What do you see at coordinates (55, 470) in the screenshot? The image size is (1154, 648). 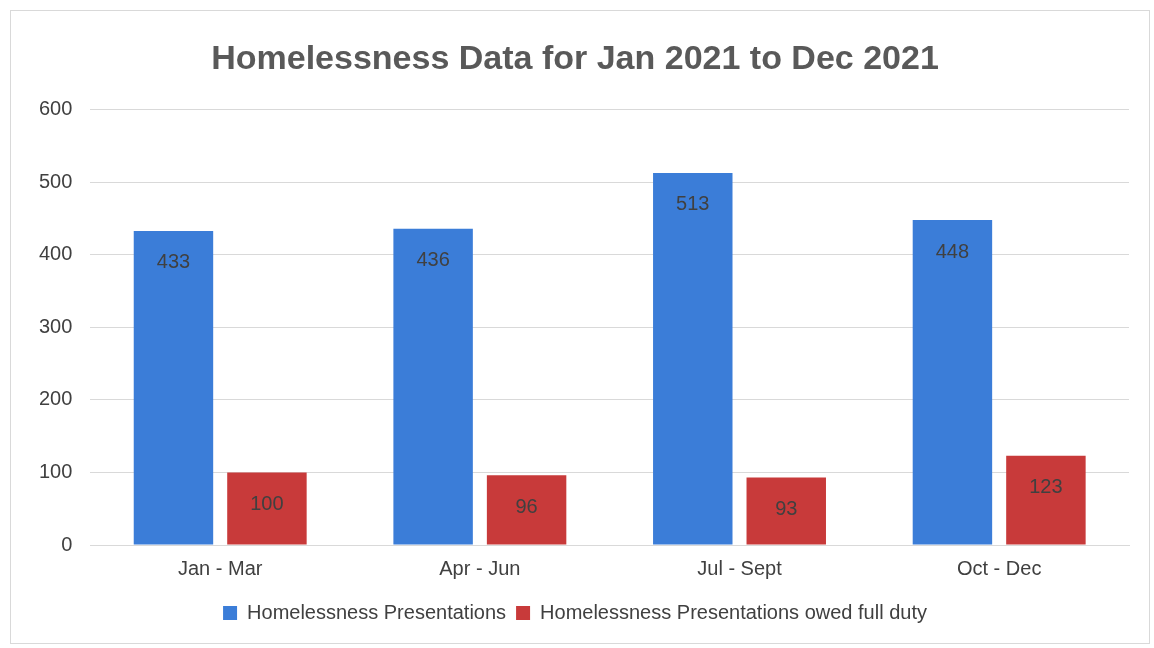 I see `y-tick-label: 100` at bounding box center [55, 470].